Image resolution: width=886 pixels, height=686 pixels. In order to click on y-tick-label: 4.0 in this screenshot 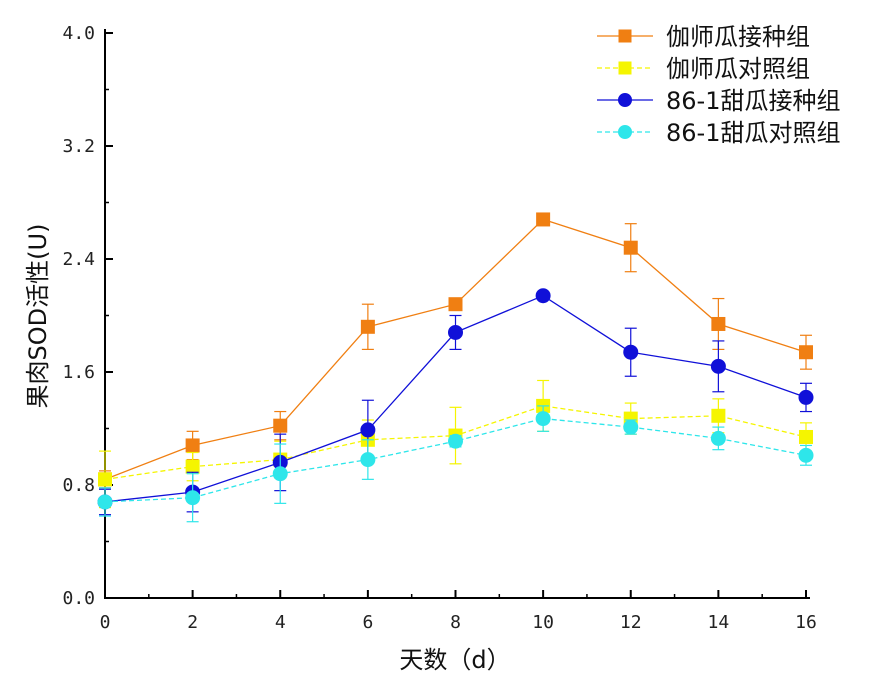, I will do `click(78, 33)`.